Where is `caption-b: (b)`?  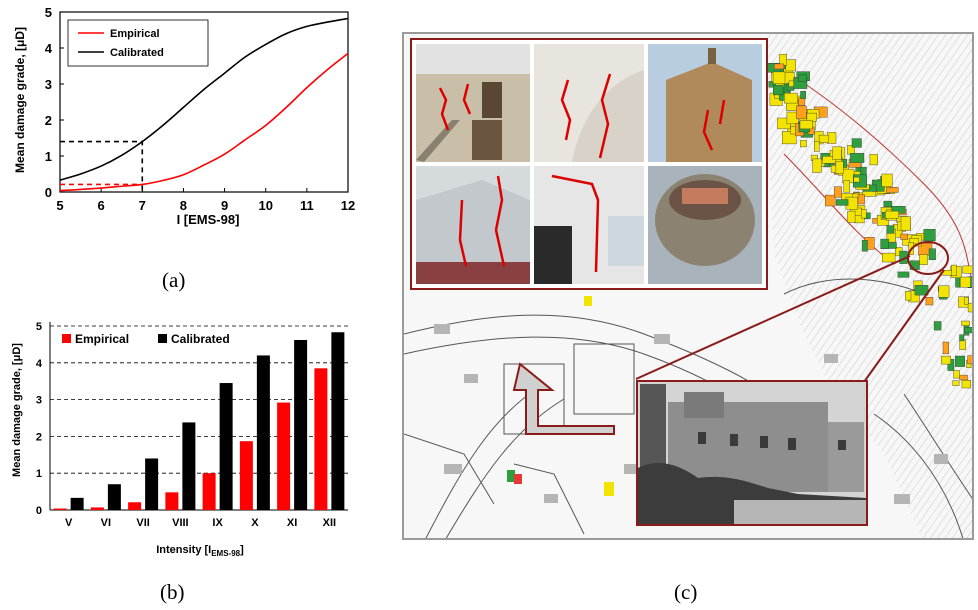
caption-b: (b) is located at coordinates (172, 592).